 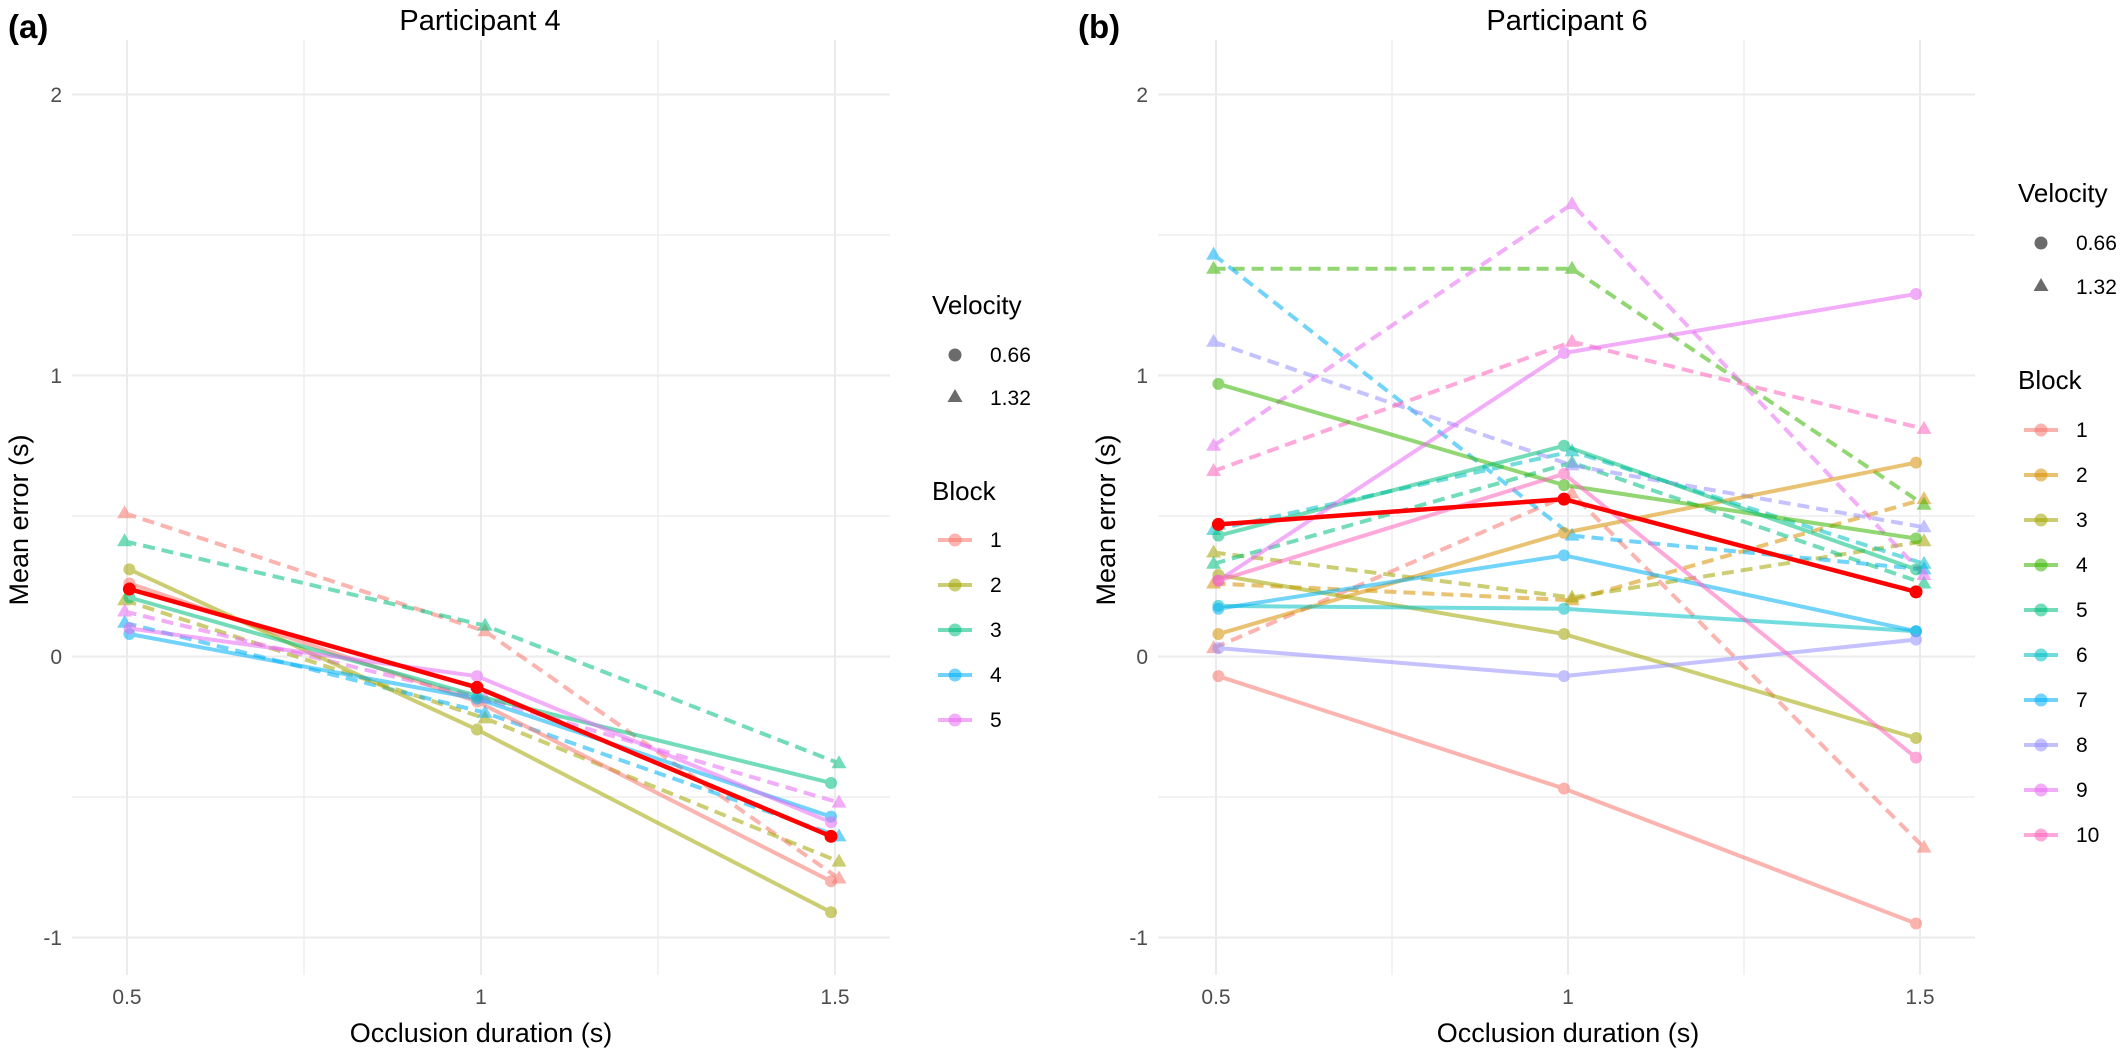 I want to click on series-block-9-fast, so click(x=1569, y=388).